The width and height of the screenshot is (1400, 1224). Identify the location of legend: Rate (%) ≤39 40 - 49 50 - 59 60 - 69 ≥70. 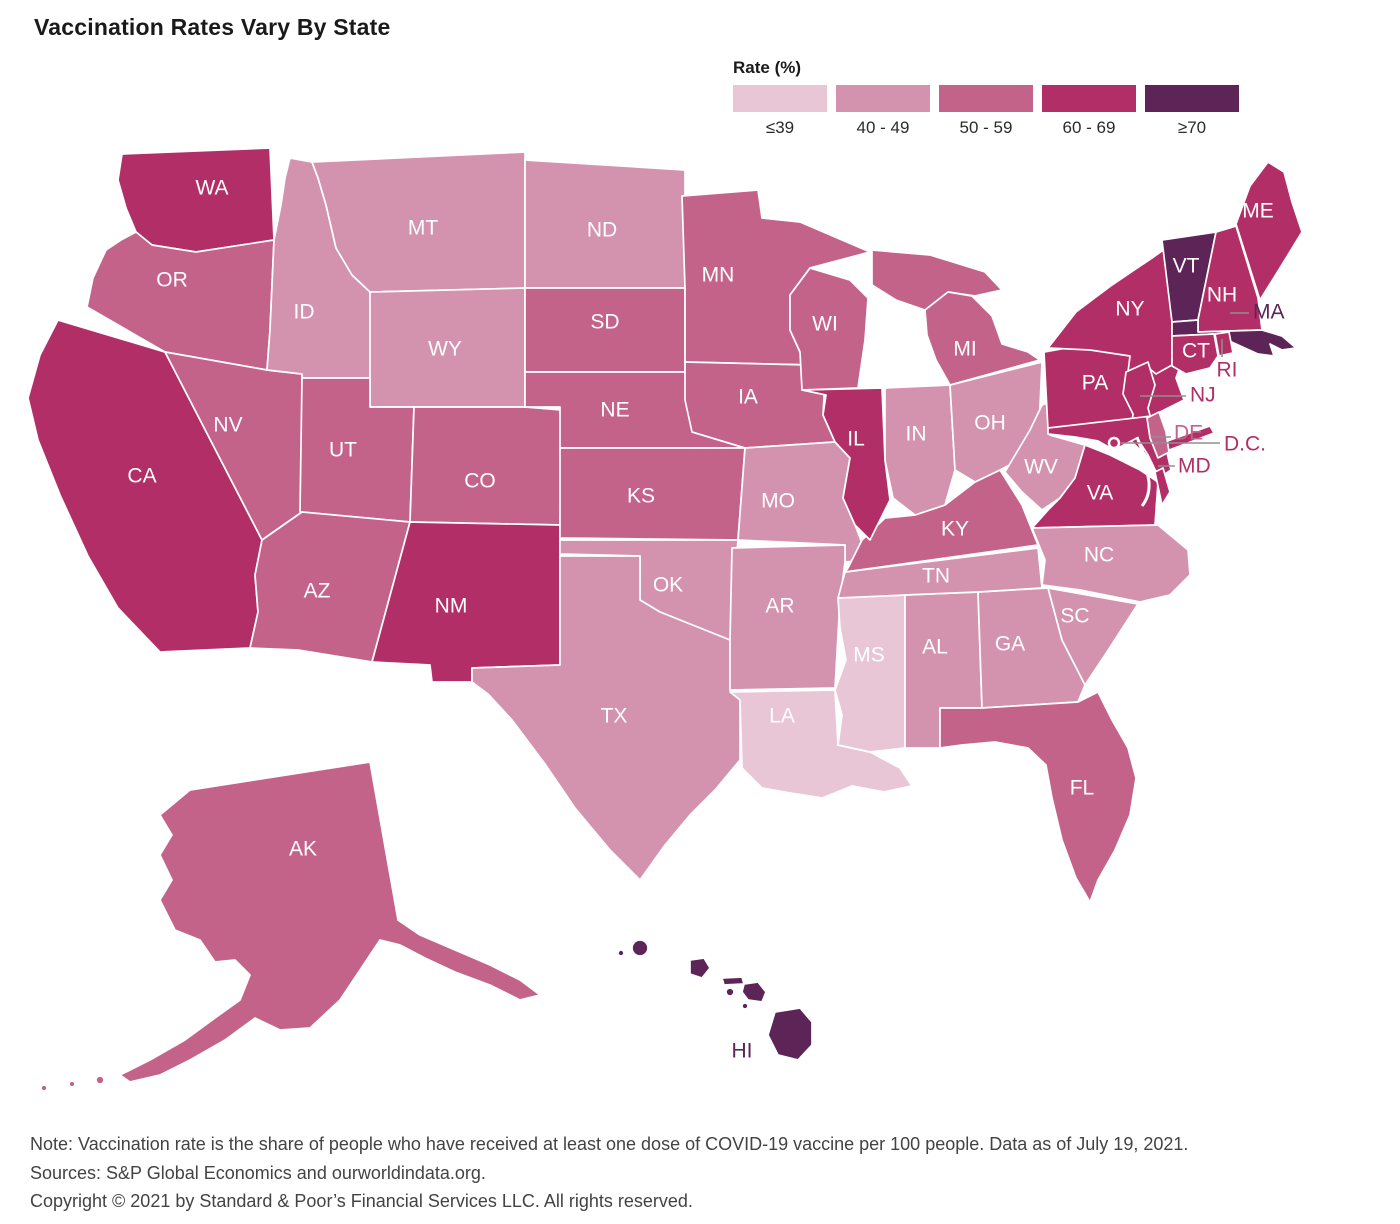
(986, 98).